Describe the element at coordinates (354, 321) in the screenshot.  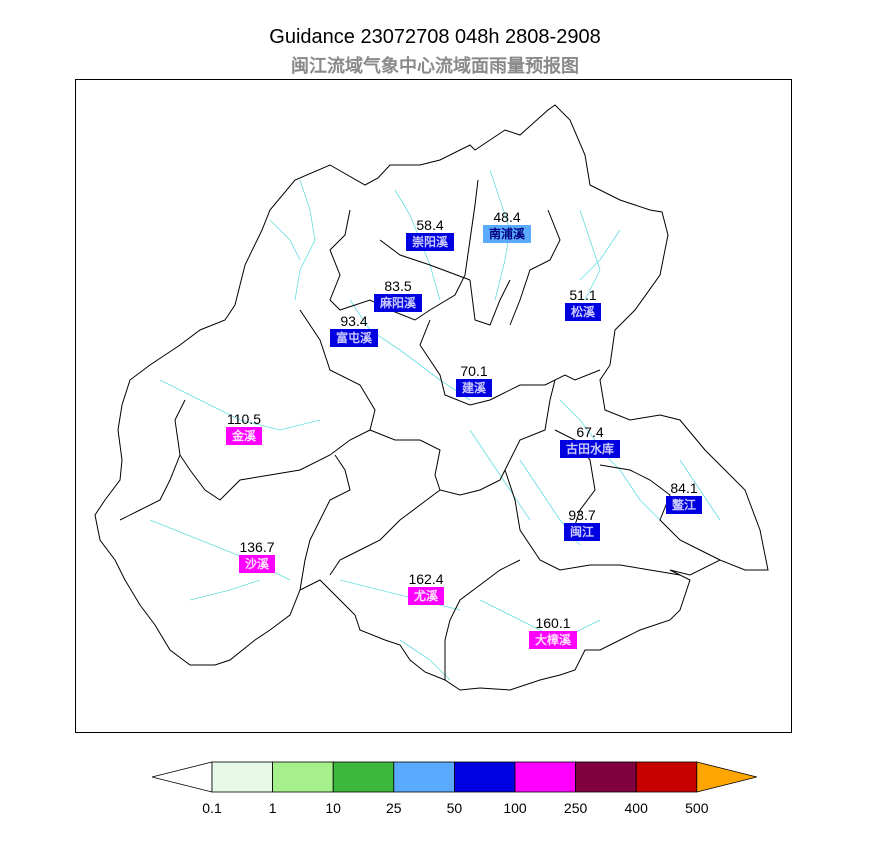
I see `region-value: 93.4` at that location.